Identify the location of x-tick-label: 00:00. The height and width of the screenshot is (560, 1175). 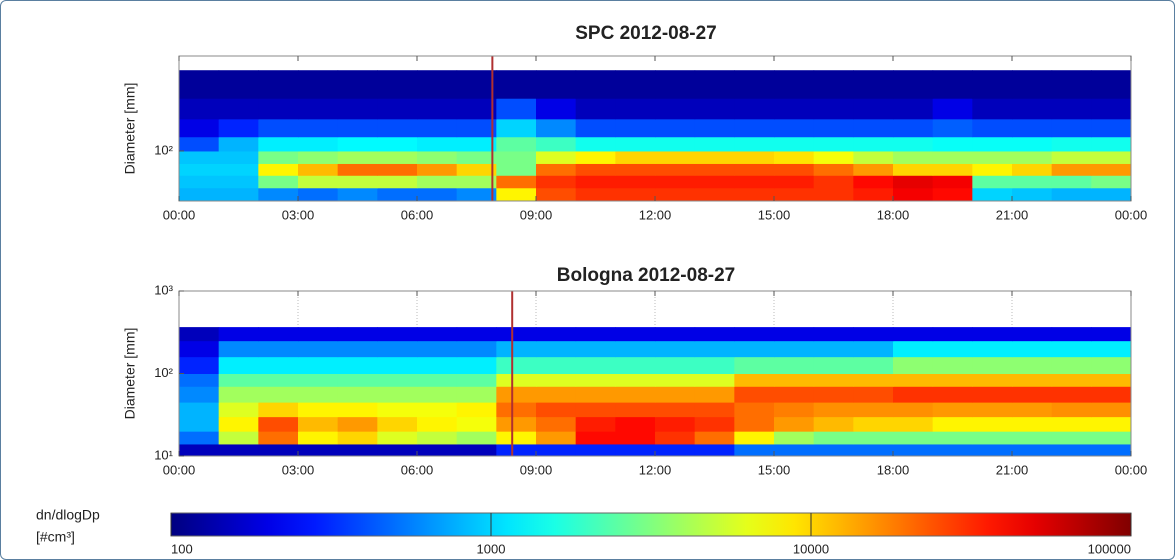
(179, 214).